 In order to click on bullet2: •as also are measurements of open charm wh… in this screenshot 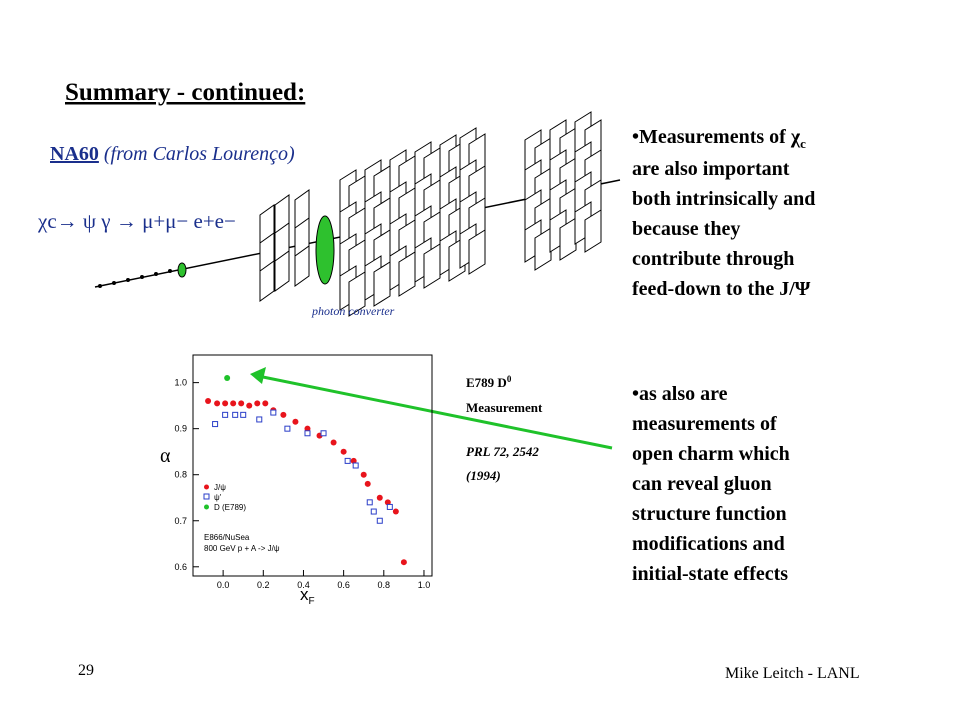, I will do `click(711, 484)`.